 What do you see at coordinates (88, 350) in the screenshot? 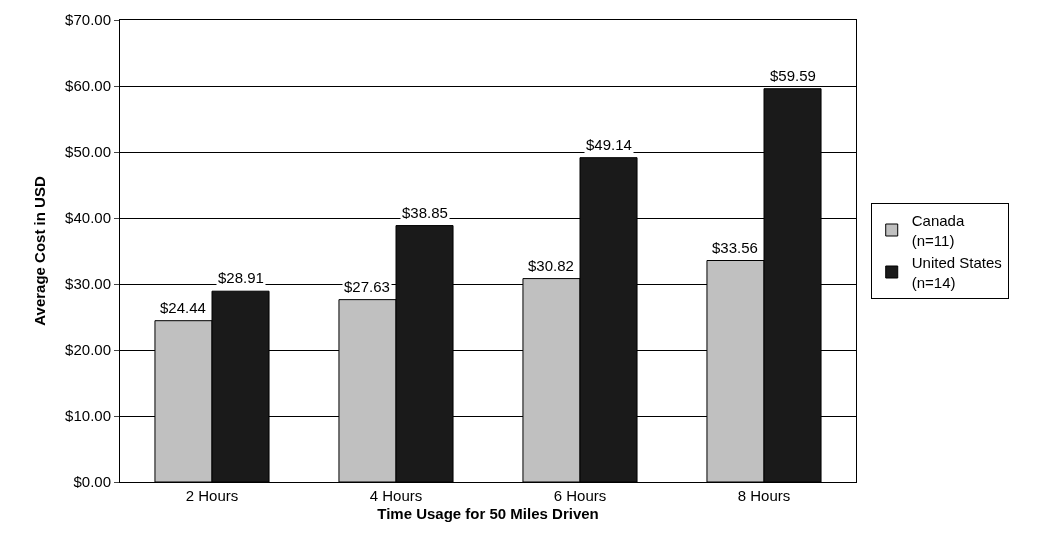
I see `y-tick-label: $20.00` at bounding box center [88, 350].